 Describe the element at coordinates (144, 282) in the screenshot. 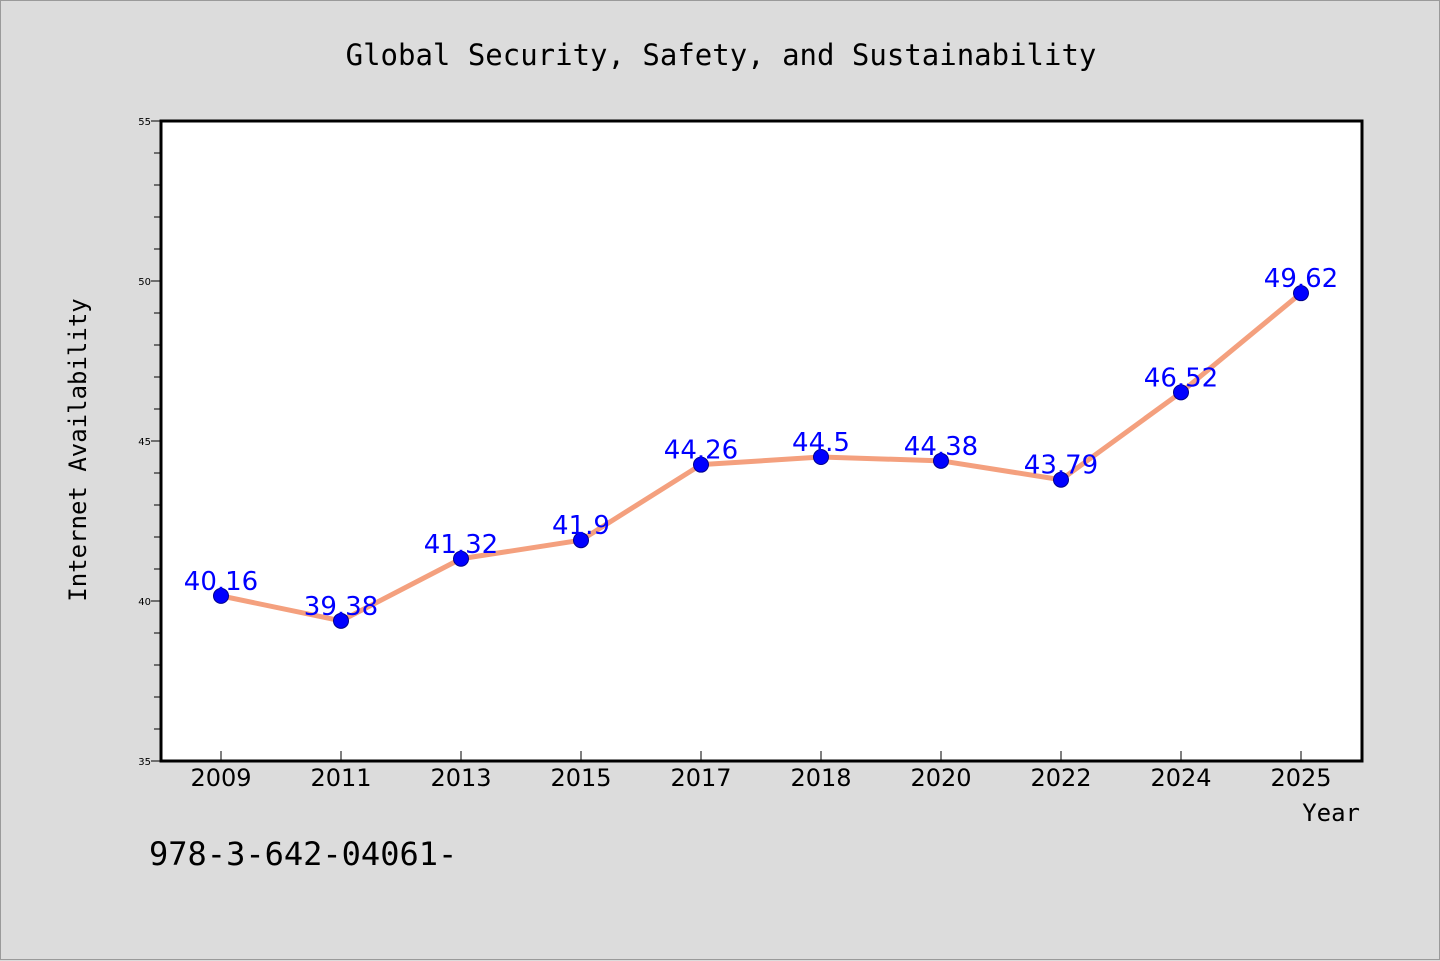

I see `y-tick-label: 50` at that location.